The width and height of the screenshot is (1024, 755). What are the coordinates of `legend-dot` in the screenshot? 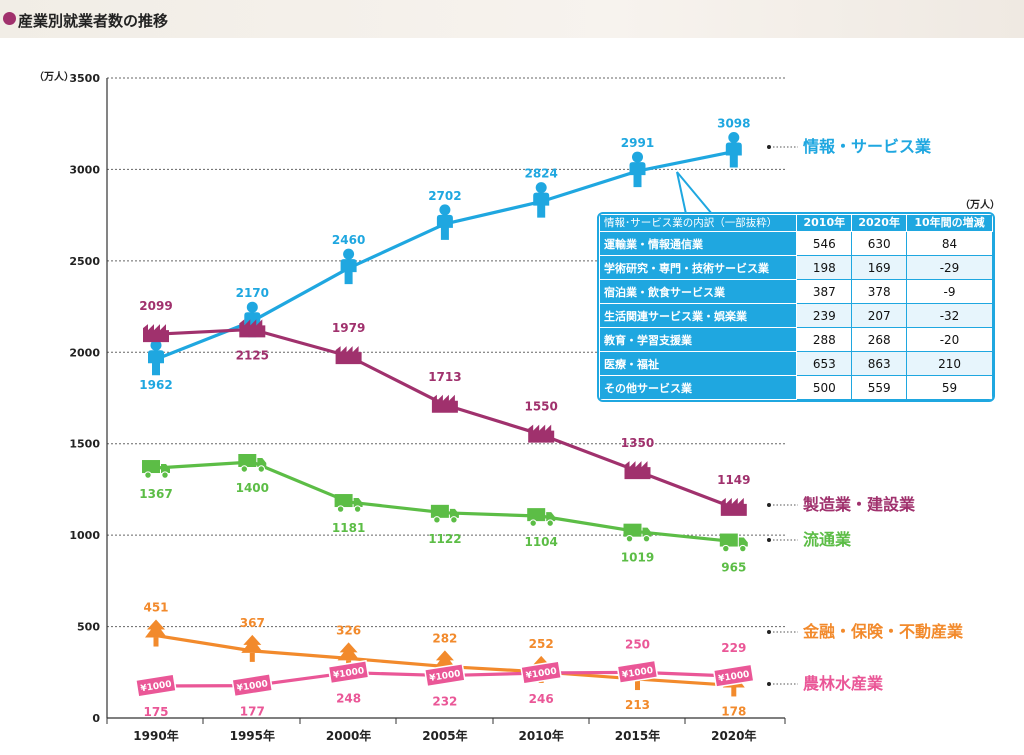 It's located at (769, 540).